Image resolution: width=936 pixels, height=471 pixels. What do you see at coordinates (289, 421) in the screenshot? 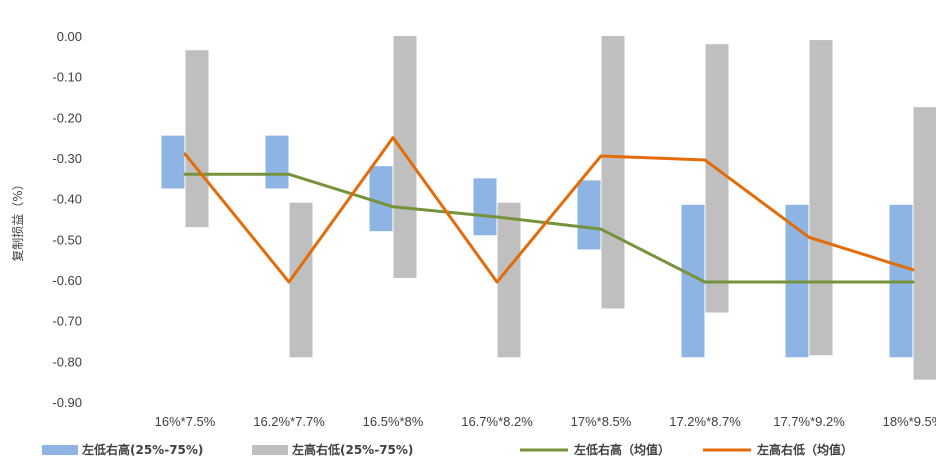
I see `x-tick-label: 16.2%*7.7%` at bounding box center [289, 421].